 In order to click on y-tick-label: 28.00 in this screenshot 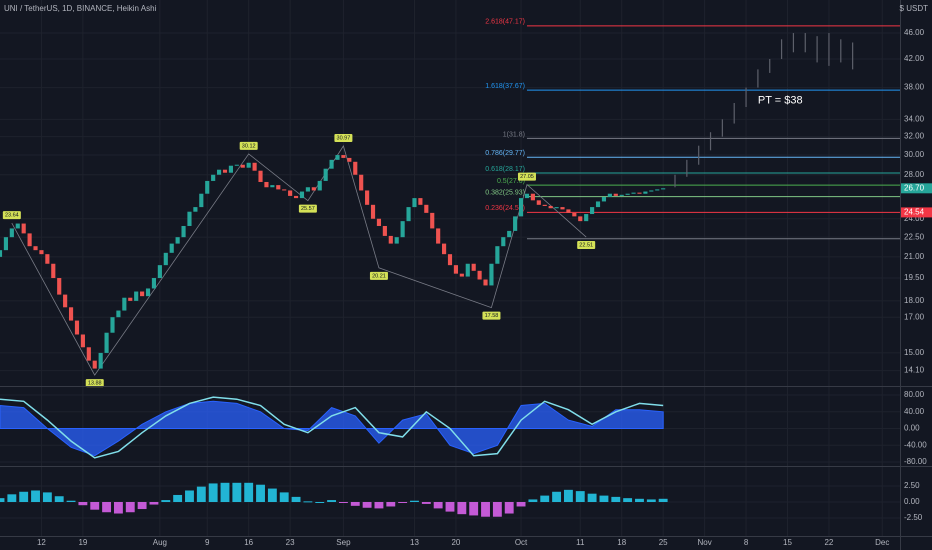, I will do `click(914, 174)`.